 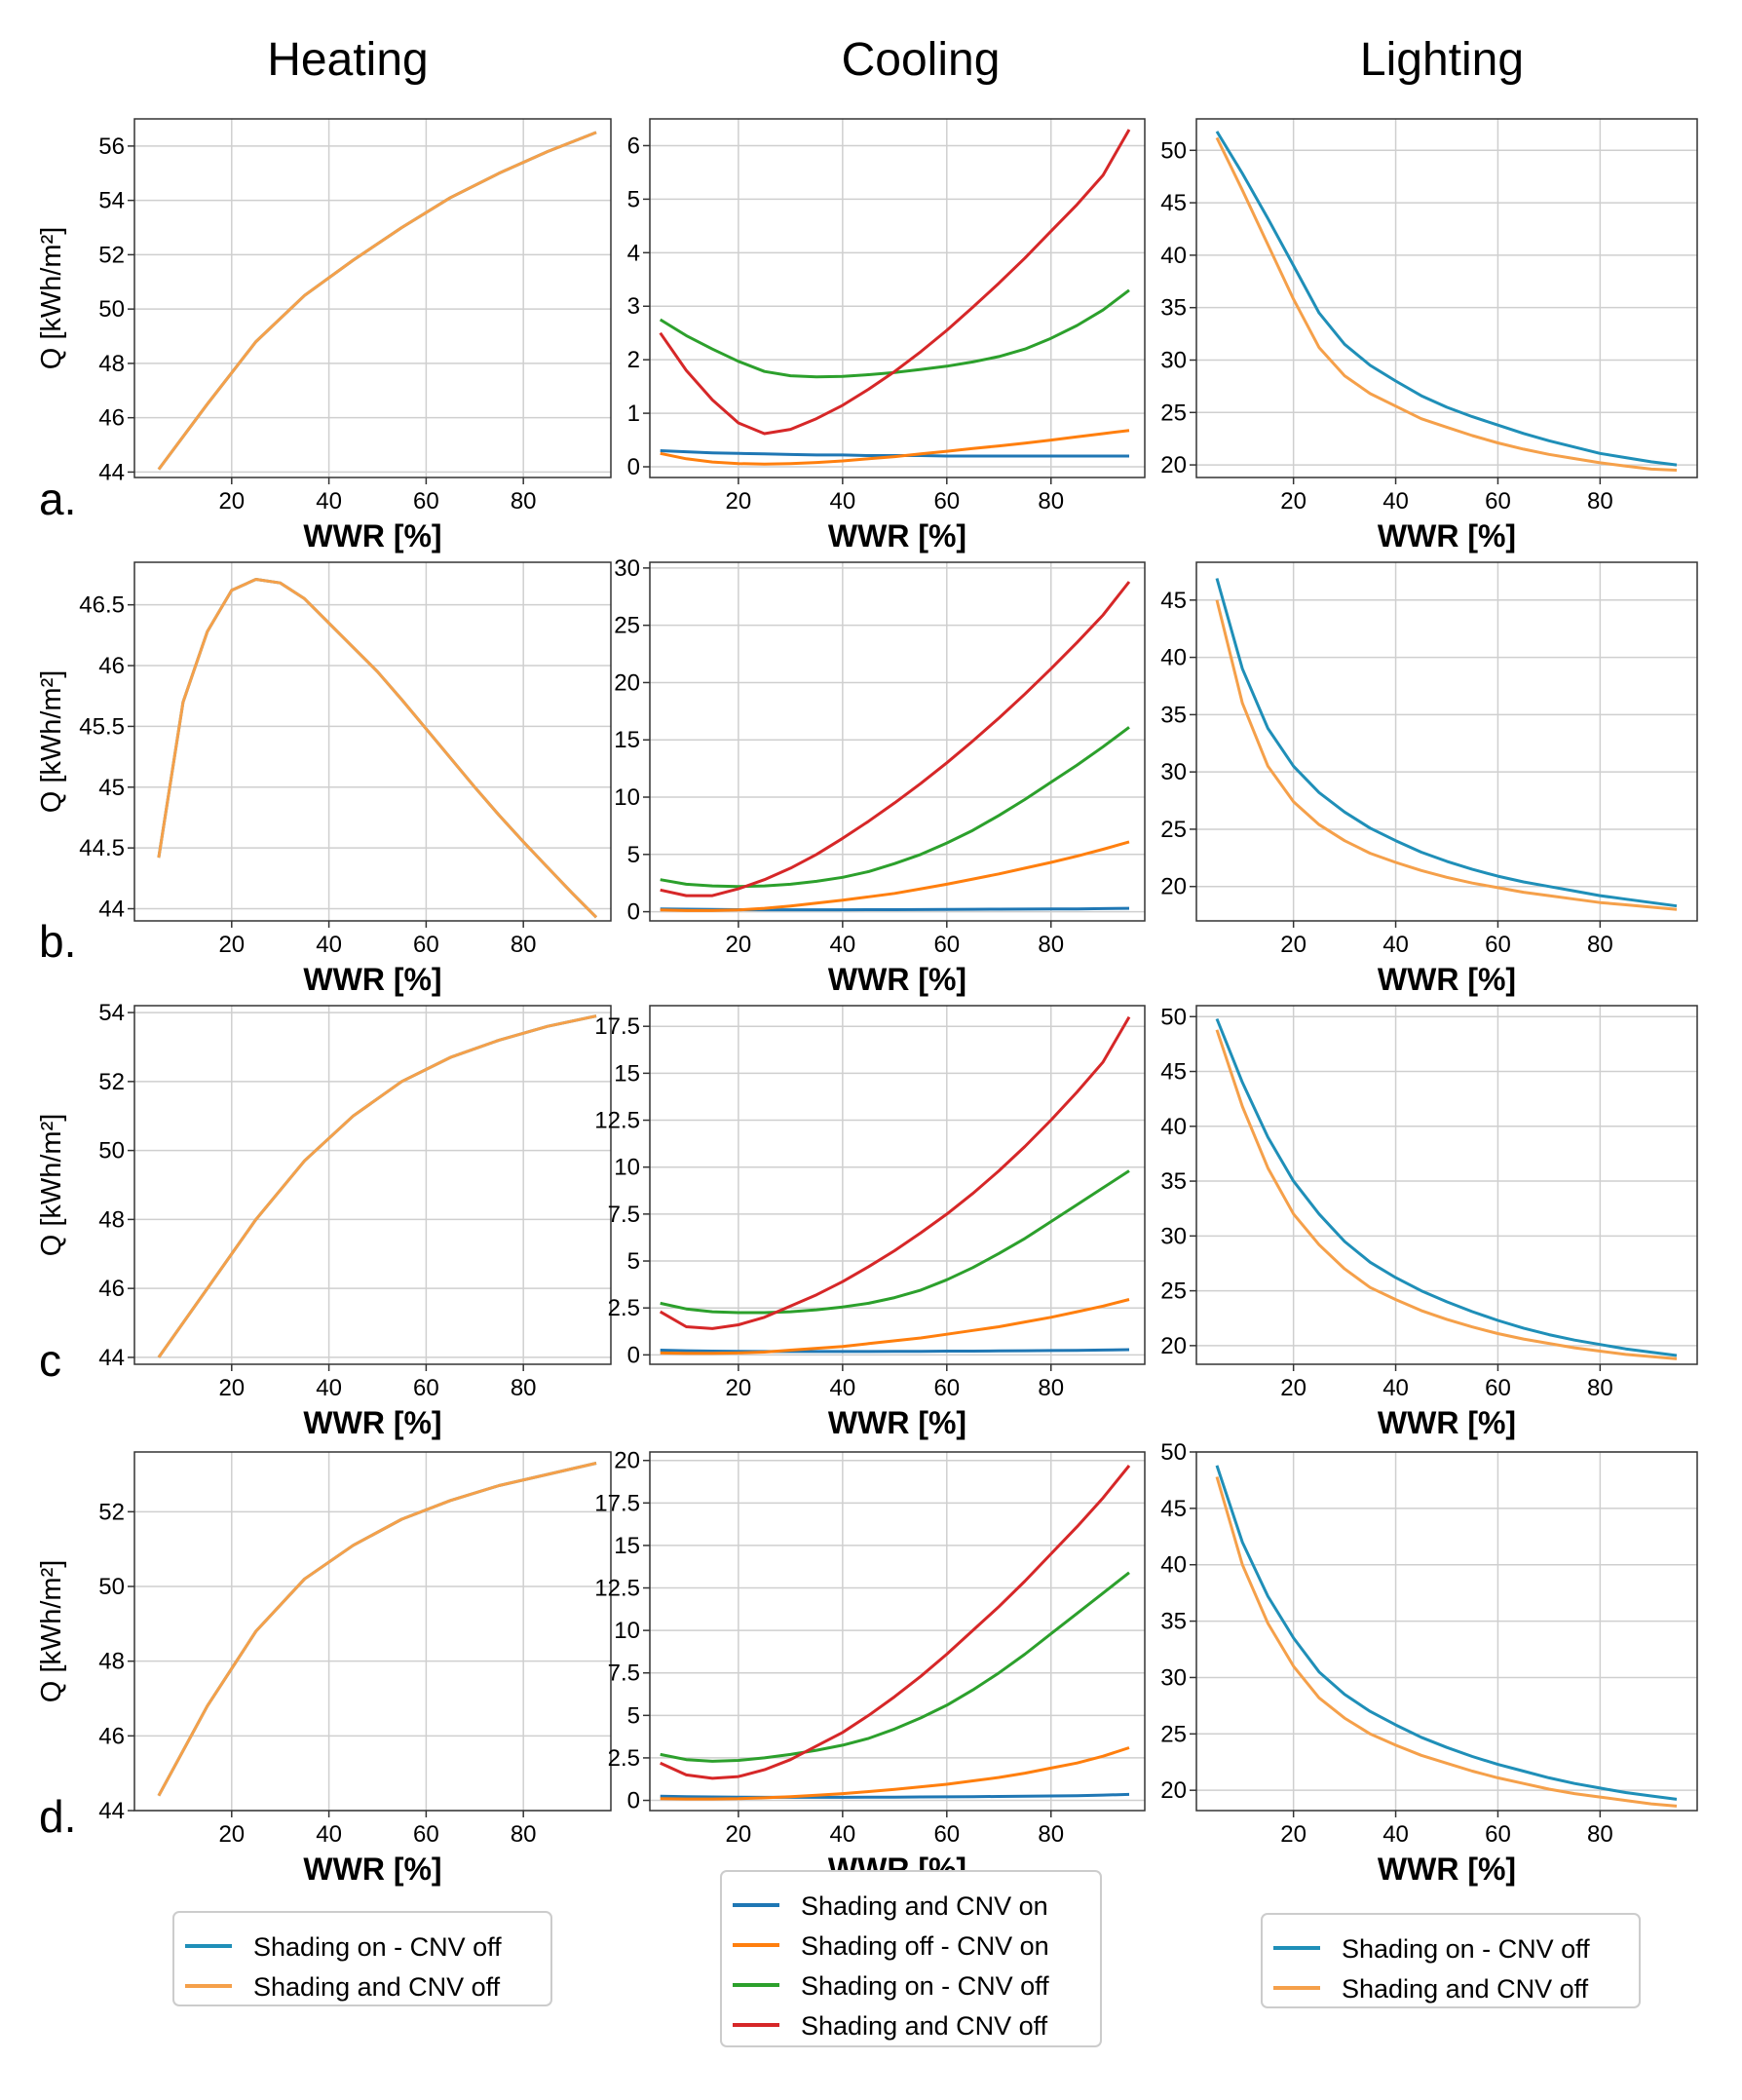 I want to click on y-tick-label: 44, so click(x=111, y=1811).